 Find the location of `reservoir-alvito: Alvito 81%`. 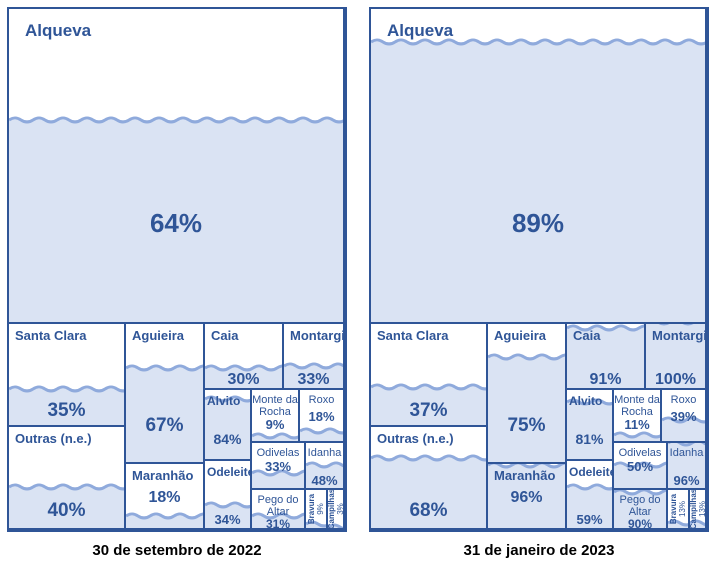

reservoir-alvito: Alvito 81% is located at coordinates (589, 424).